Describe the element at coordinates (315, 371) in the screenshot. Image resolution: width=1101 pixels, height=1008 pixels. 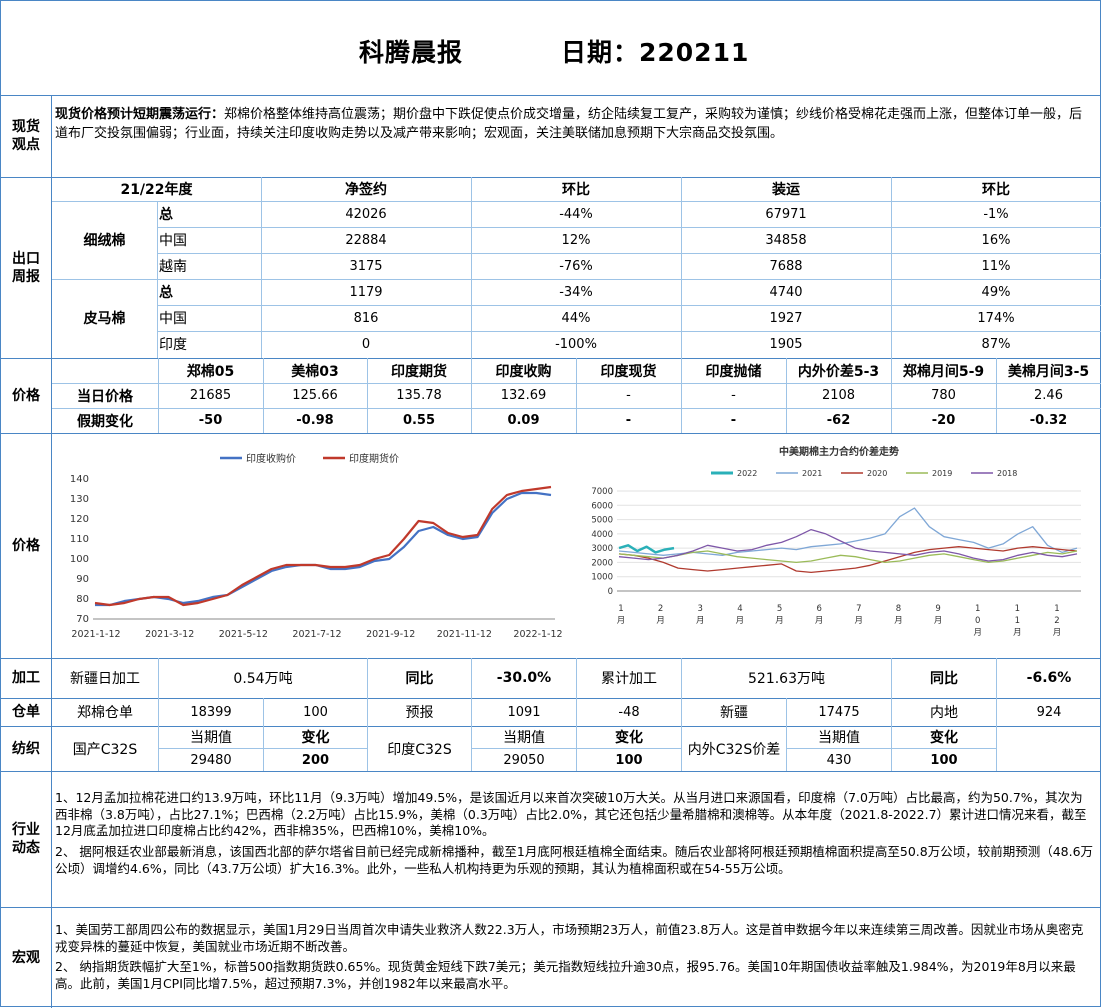
I see `price-header: 美棉03` at that location.